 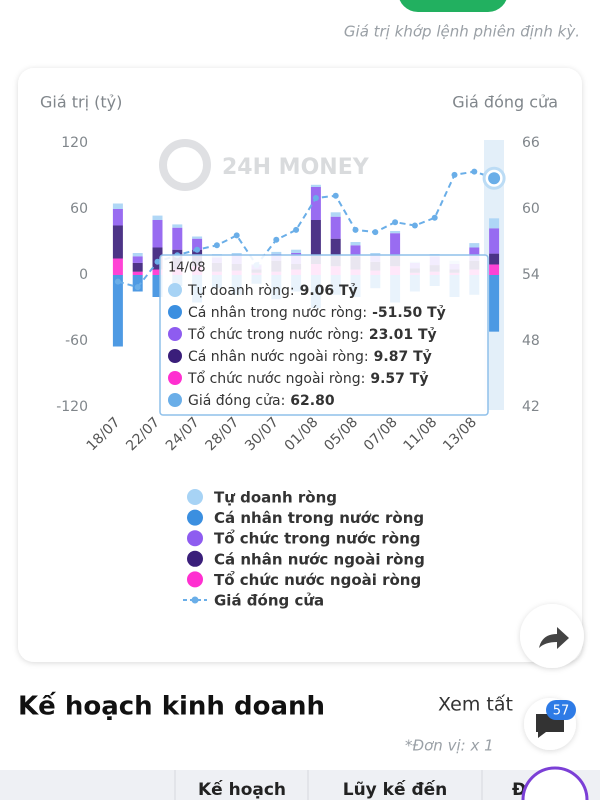 What do you see at coordinates (312, 401) in the screenshot?
I see `tooltip-value: 62.80` at bounding box center [312, 401].